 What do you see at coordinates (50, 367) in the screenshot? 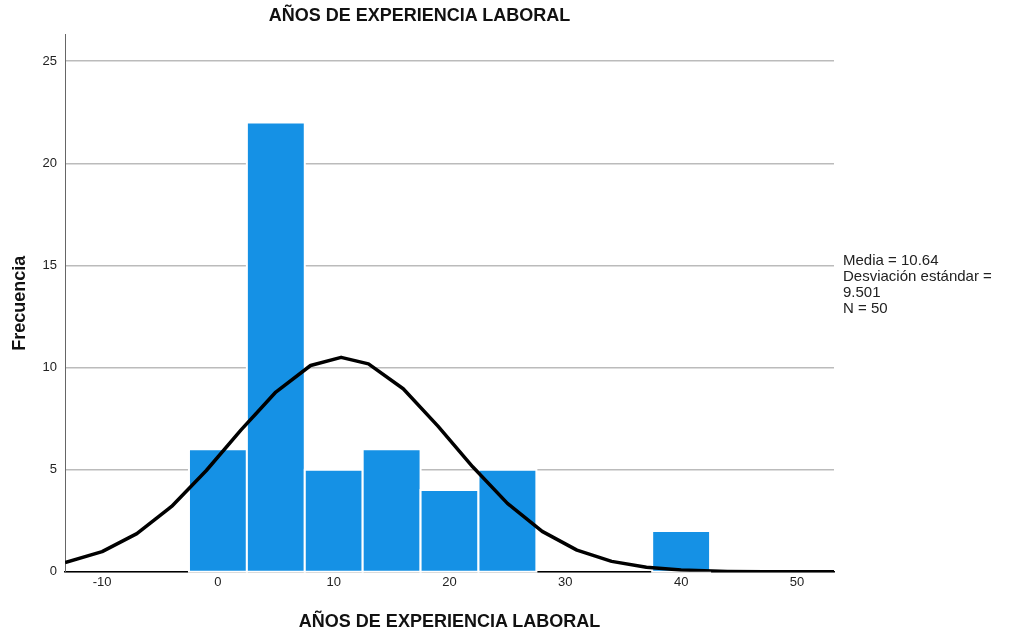
I see `y-tick-label: 10` at bounding box center [50, 367].